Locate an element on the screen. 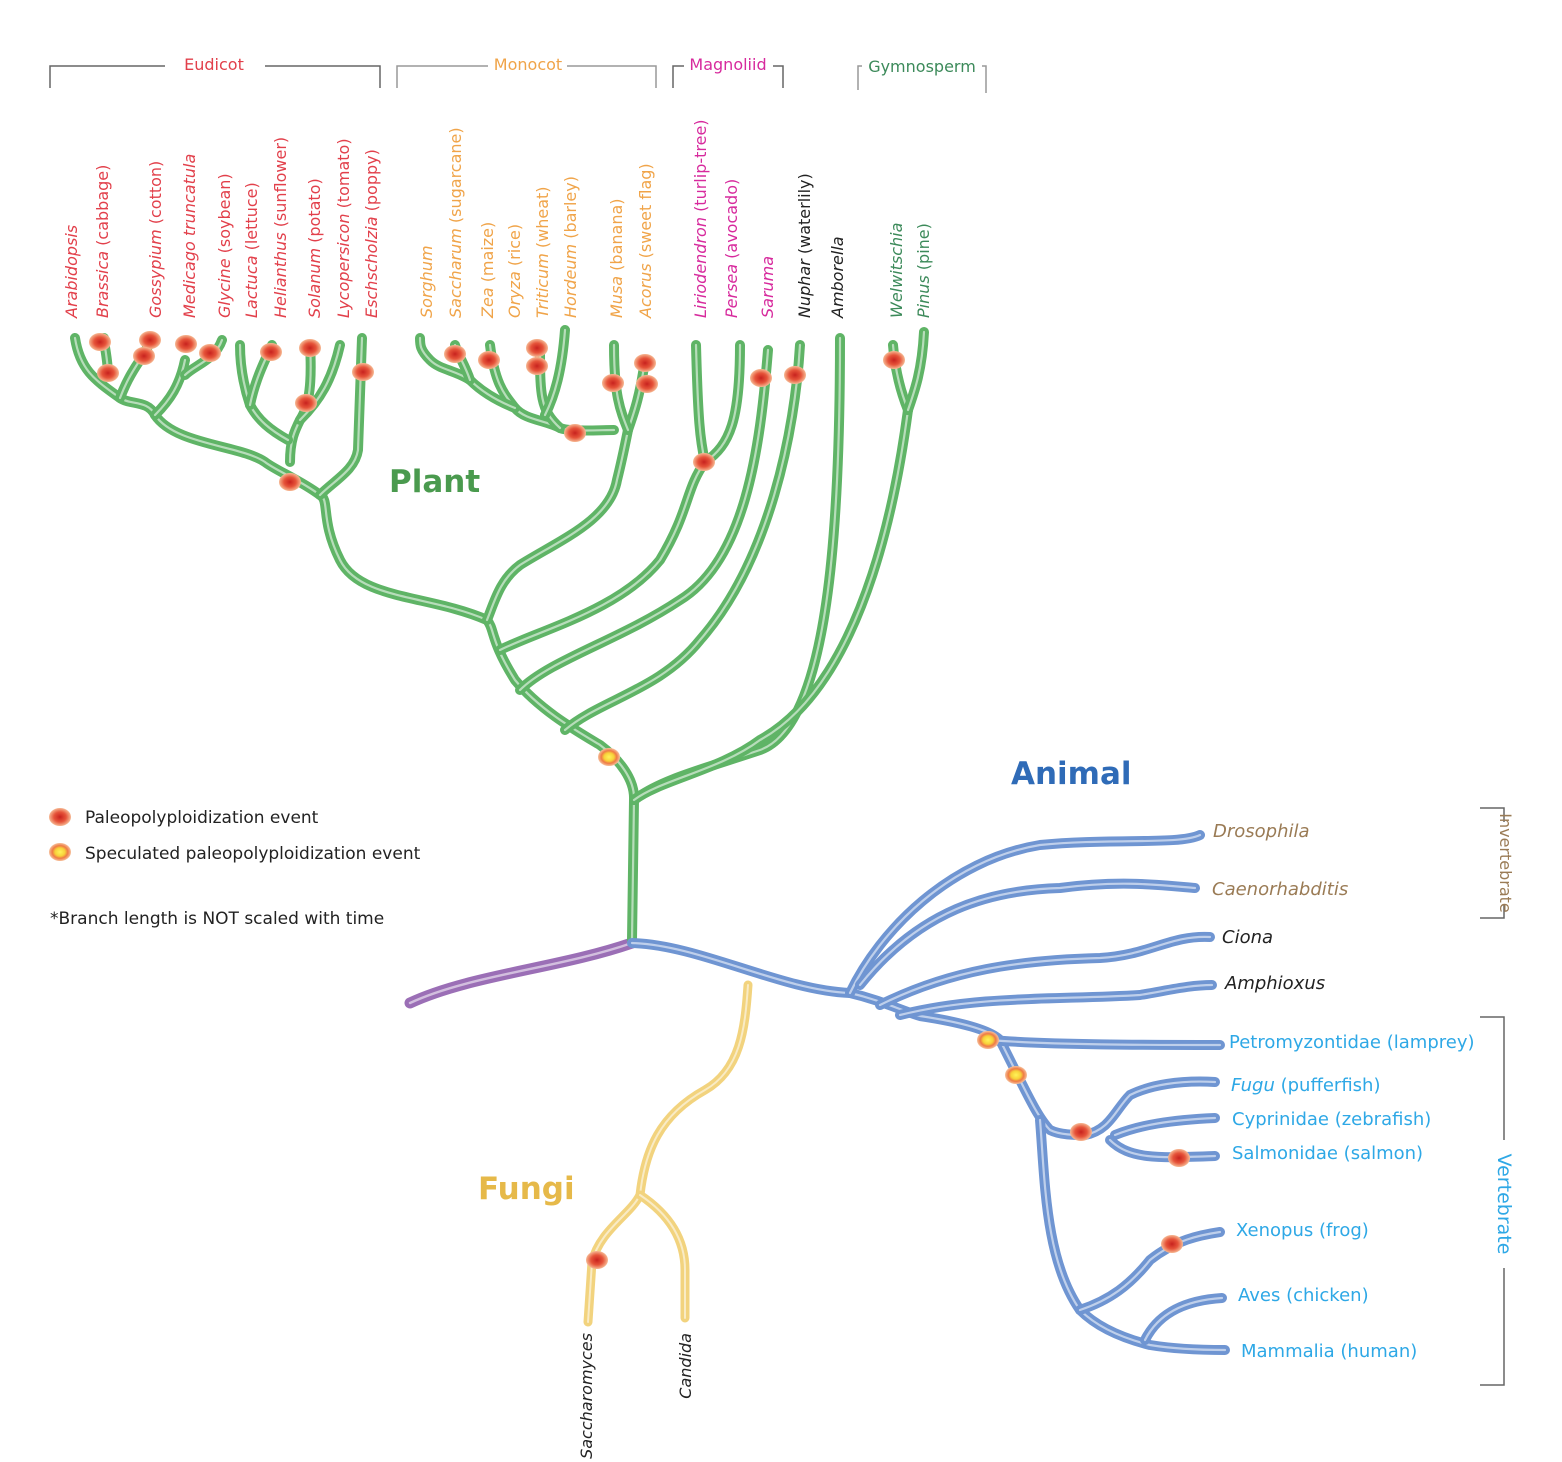 This screenshot has height=1462, width=1562. gymnosperm-bracket is located at coordinates (922, 79).